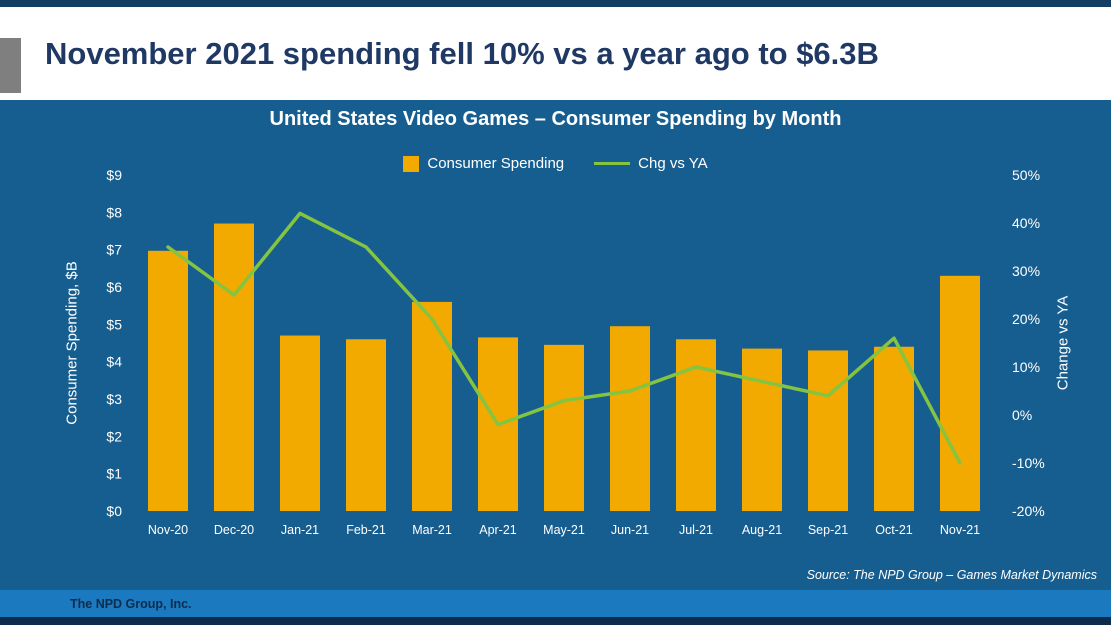  What do you see at coordinates (960, 530) in the screenshot?
I see `x-axis-tick: Nov-21` at bounding box center [960, 530].